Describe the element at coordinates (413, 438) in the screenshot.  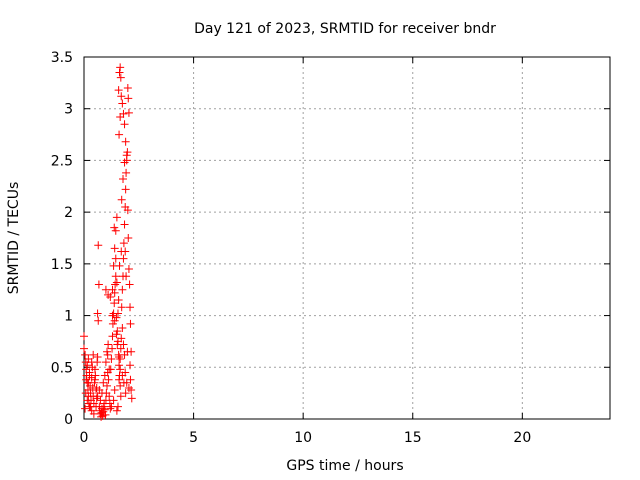
I see `x-tick-label: 15` at that location.